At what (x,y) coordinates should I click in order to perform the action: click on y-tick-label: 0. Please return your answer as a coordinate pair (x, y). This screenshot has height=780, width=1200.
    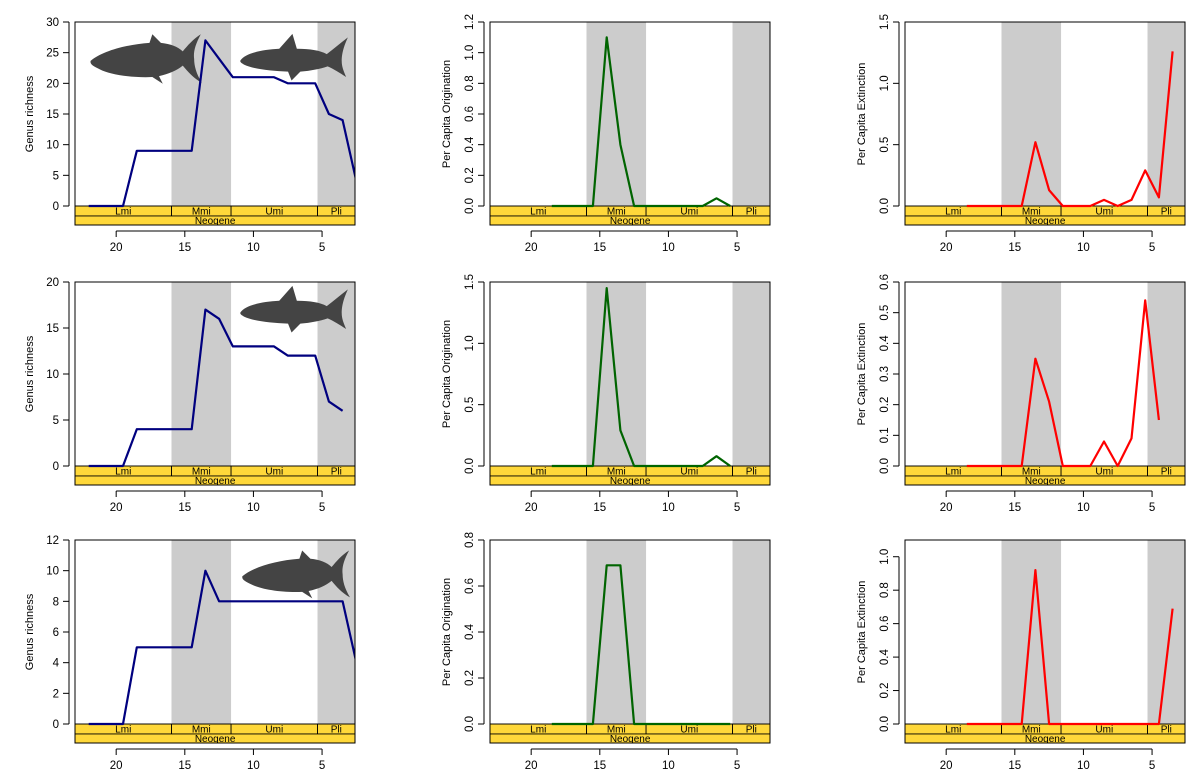
    Looking at the image, I should click on (56, 467).